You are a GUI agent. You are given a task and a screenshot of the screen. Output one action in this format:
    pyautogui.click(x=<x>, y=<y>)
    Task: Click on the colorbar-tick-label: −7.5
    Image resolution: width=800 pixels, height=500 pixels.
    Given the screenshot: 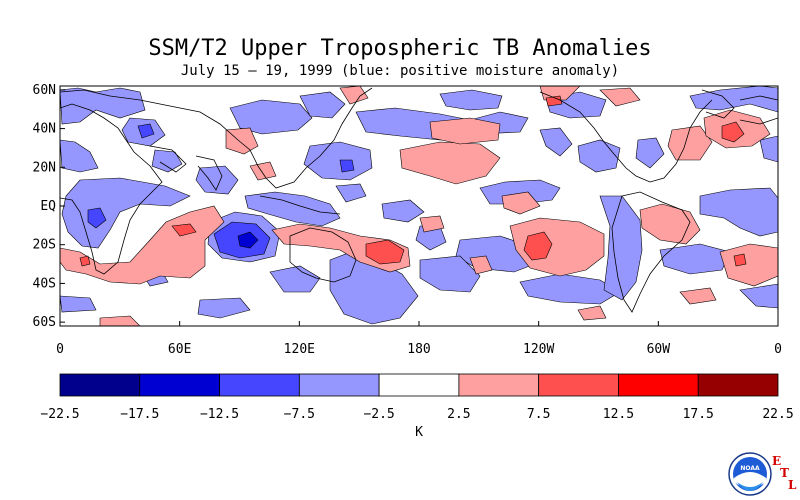 What is the action you would take?
    pyautogui.click(x=299, y=414)
    